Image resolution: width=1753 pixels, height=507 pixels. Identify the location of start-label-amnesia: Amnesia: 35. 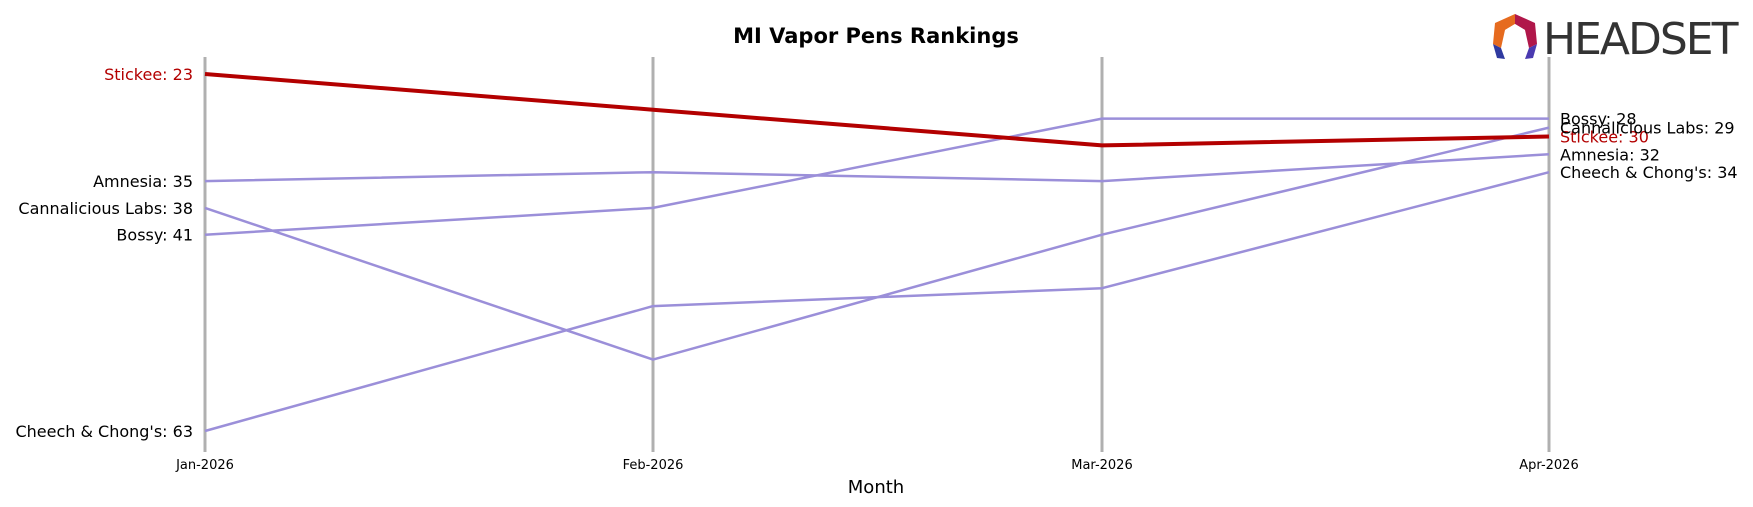
(143, 181).